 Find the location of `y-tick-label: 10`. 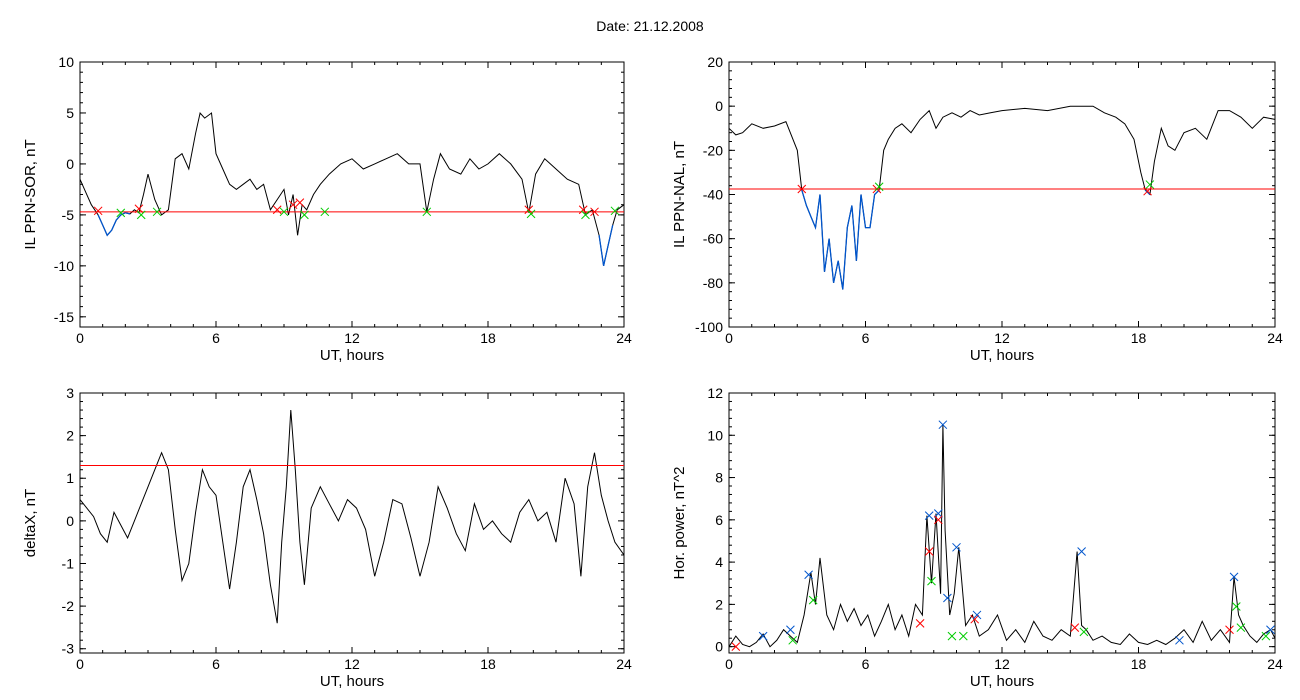

y-tick-label: 10 is located at coordinates (715, 435).